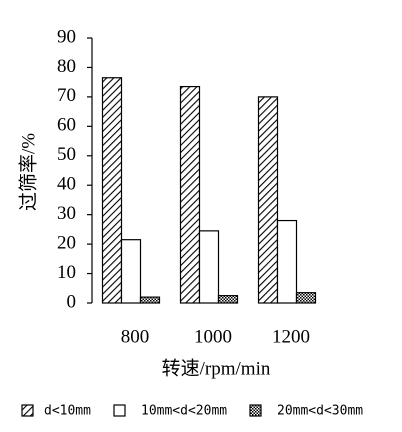 Image resolution: width=402 pixels, height=432 pixels. What do you see at coordinates (66, 36) in the screenshot?
I see `y-tick-label: 90` at bounding box center [66, 36].